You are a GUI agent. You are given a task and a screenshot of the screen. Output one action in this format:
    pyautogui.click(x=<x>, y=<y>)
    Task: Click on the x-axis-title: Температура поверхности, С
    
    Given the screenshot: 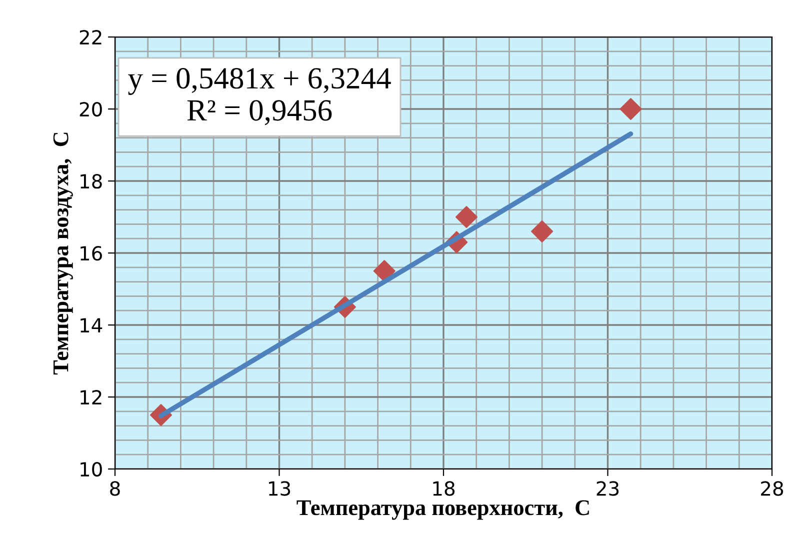 What is the action you would take?
    pyautogui.click(x=442, y=510)
    